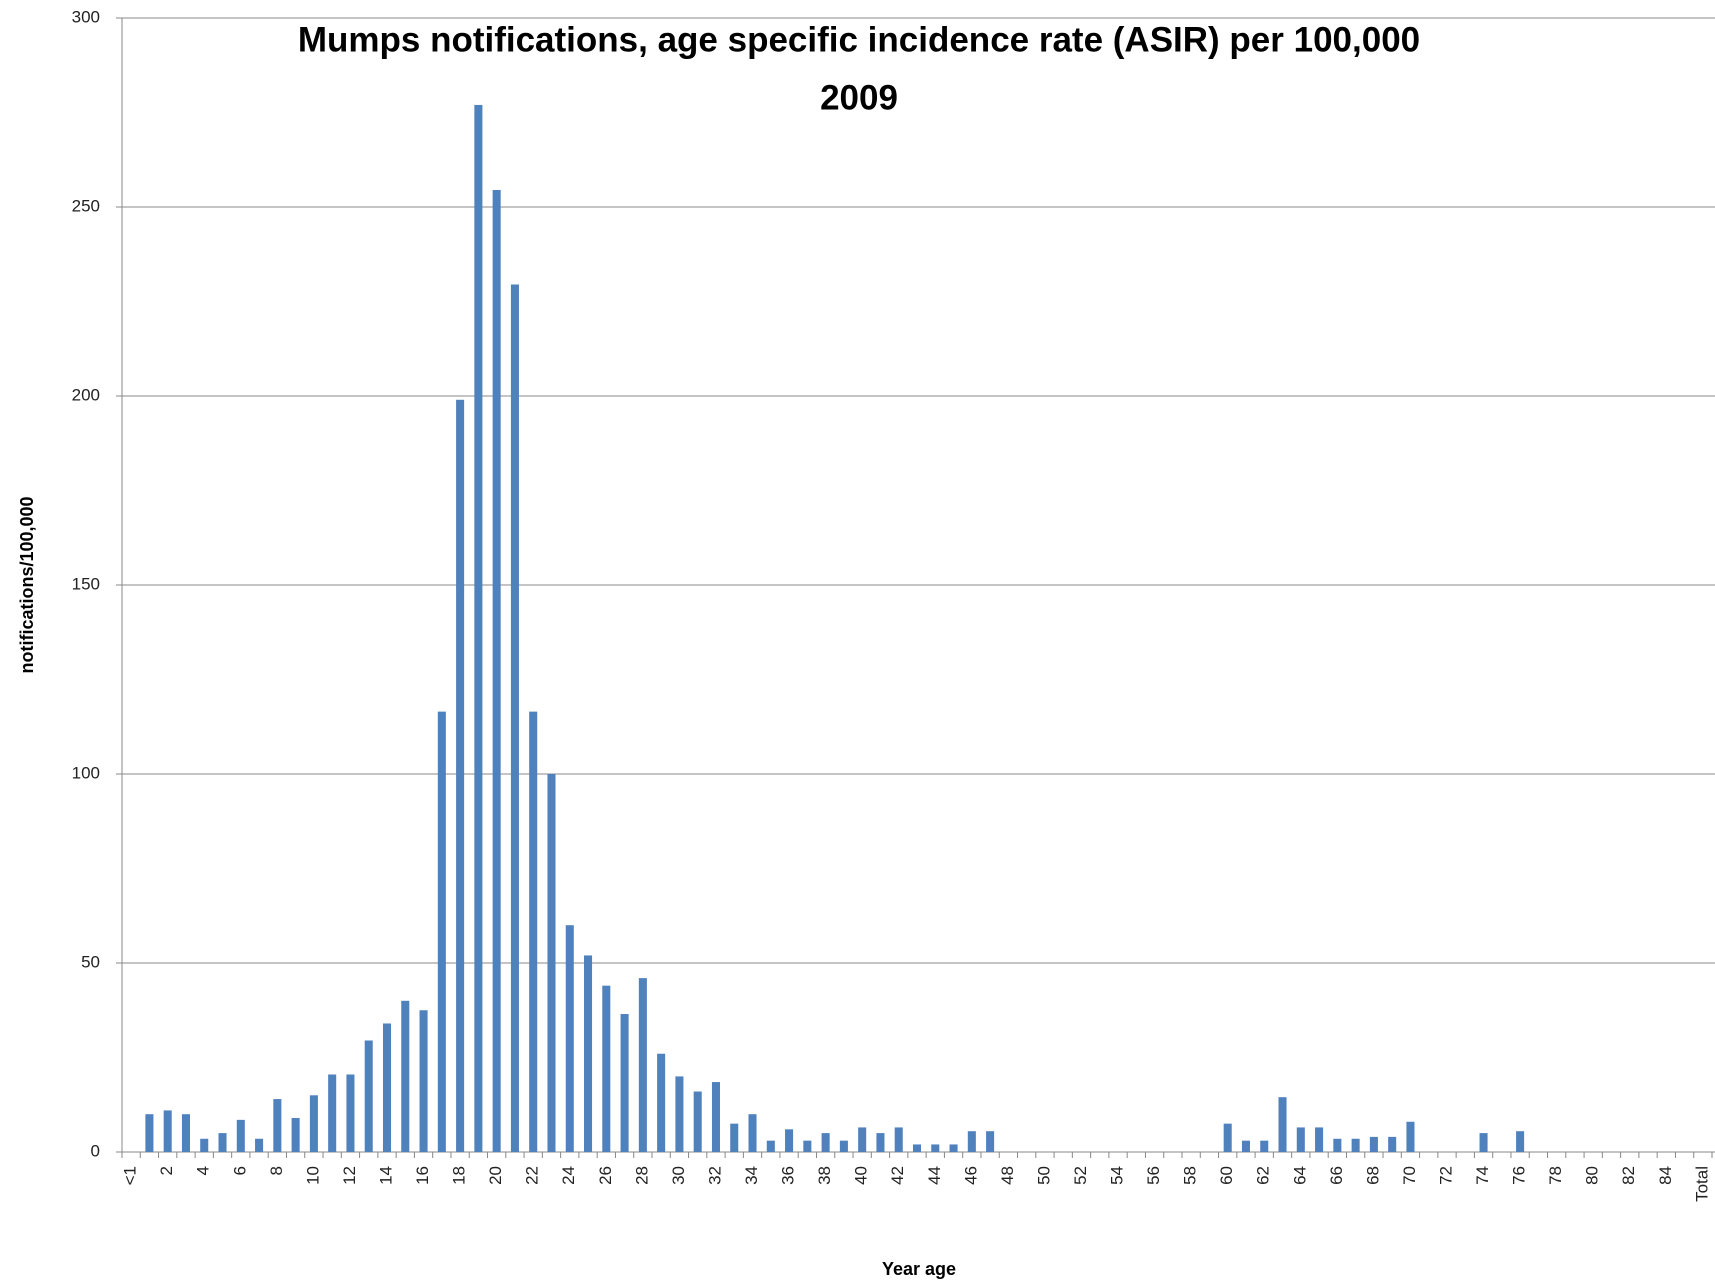 The width and height of the screenshot is (1715, 1285). Describe the element at coordinates (1592, 1175) in the screenshot. I see `x-tick-label: 80` at that location.